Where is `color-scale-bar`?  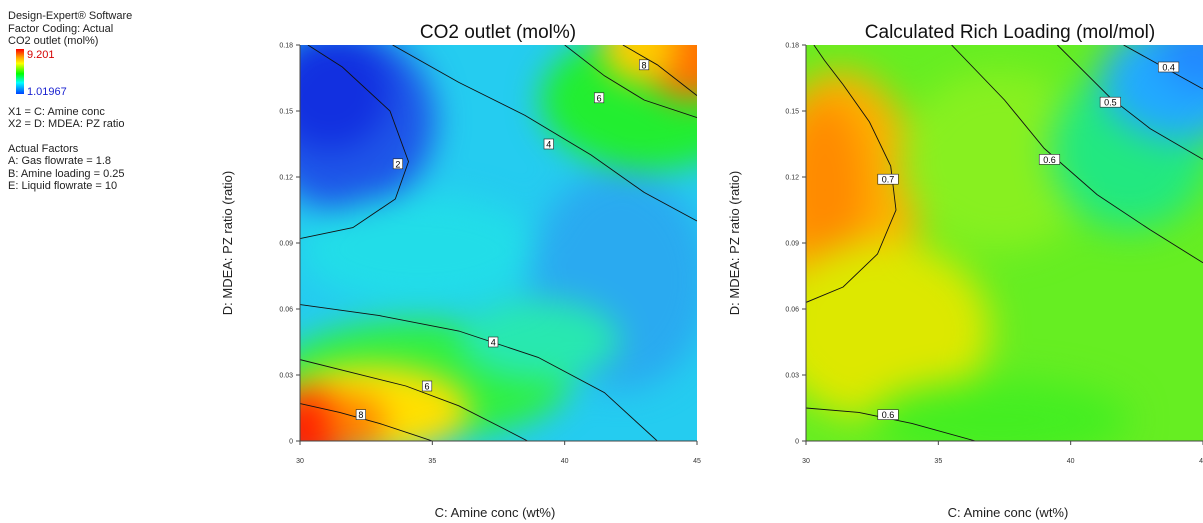 color-scale-bar is located at coordinates (20, 71).